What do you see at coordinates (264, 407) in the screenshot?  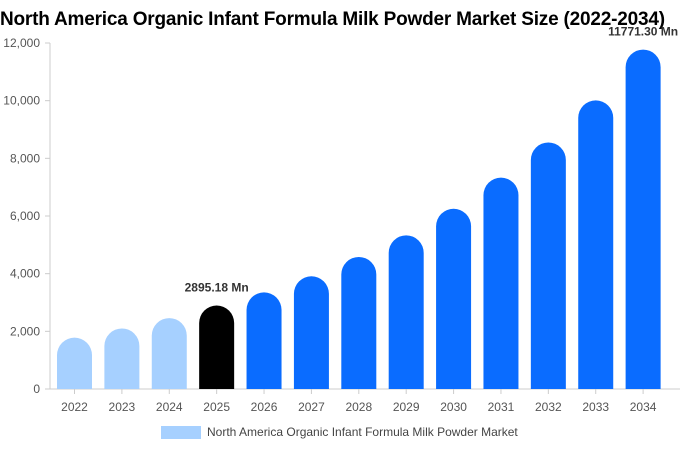 I see `x-tick-label: 2026` at bounding box center [264, 407].